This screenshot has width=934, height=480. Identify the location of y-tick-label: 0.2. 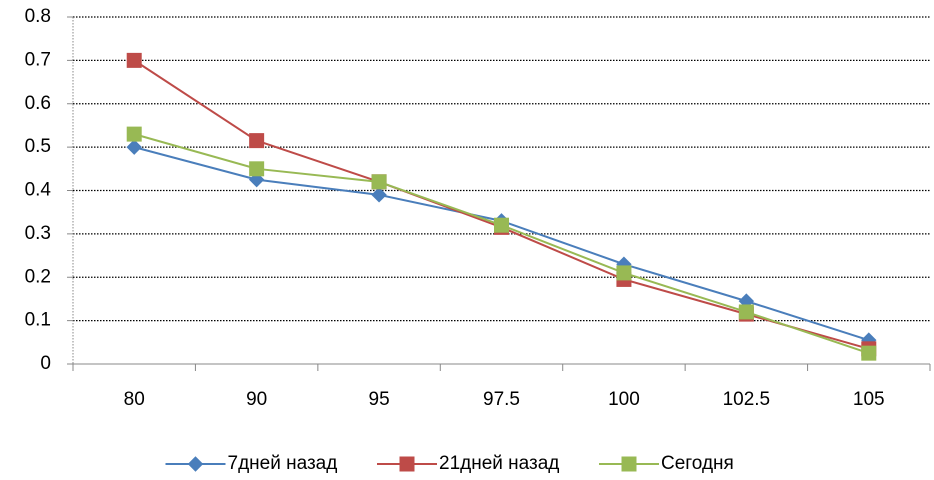
(38, 276).